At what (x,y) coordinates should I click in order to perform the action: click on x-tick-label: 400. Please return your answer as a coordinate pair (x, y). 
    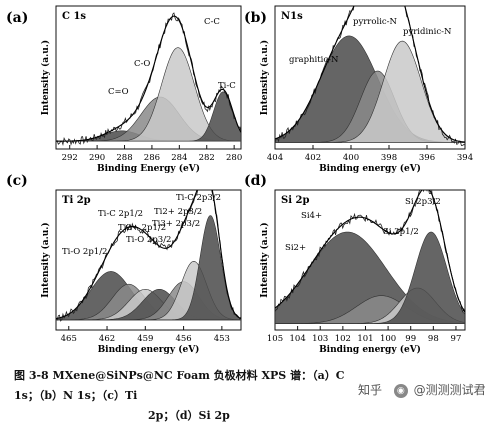
    Looking at the image, I should click on (351, 158).